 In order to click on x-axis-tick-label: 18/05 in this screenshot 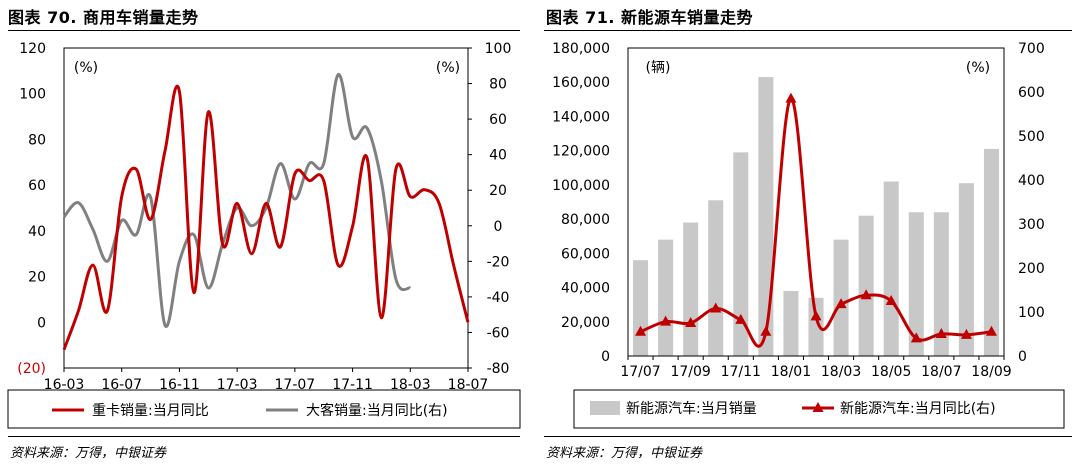, I will do `click(891, 372)`.